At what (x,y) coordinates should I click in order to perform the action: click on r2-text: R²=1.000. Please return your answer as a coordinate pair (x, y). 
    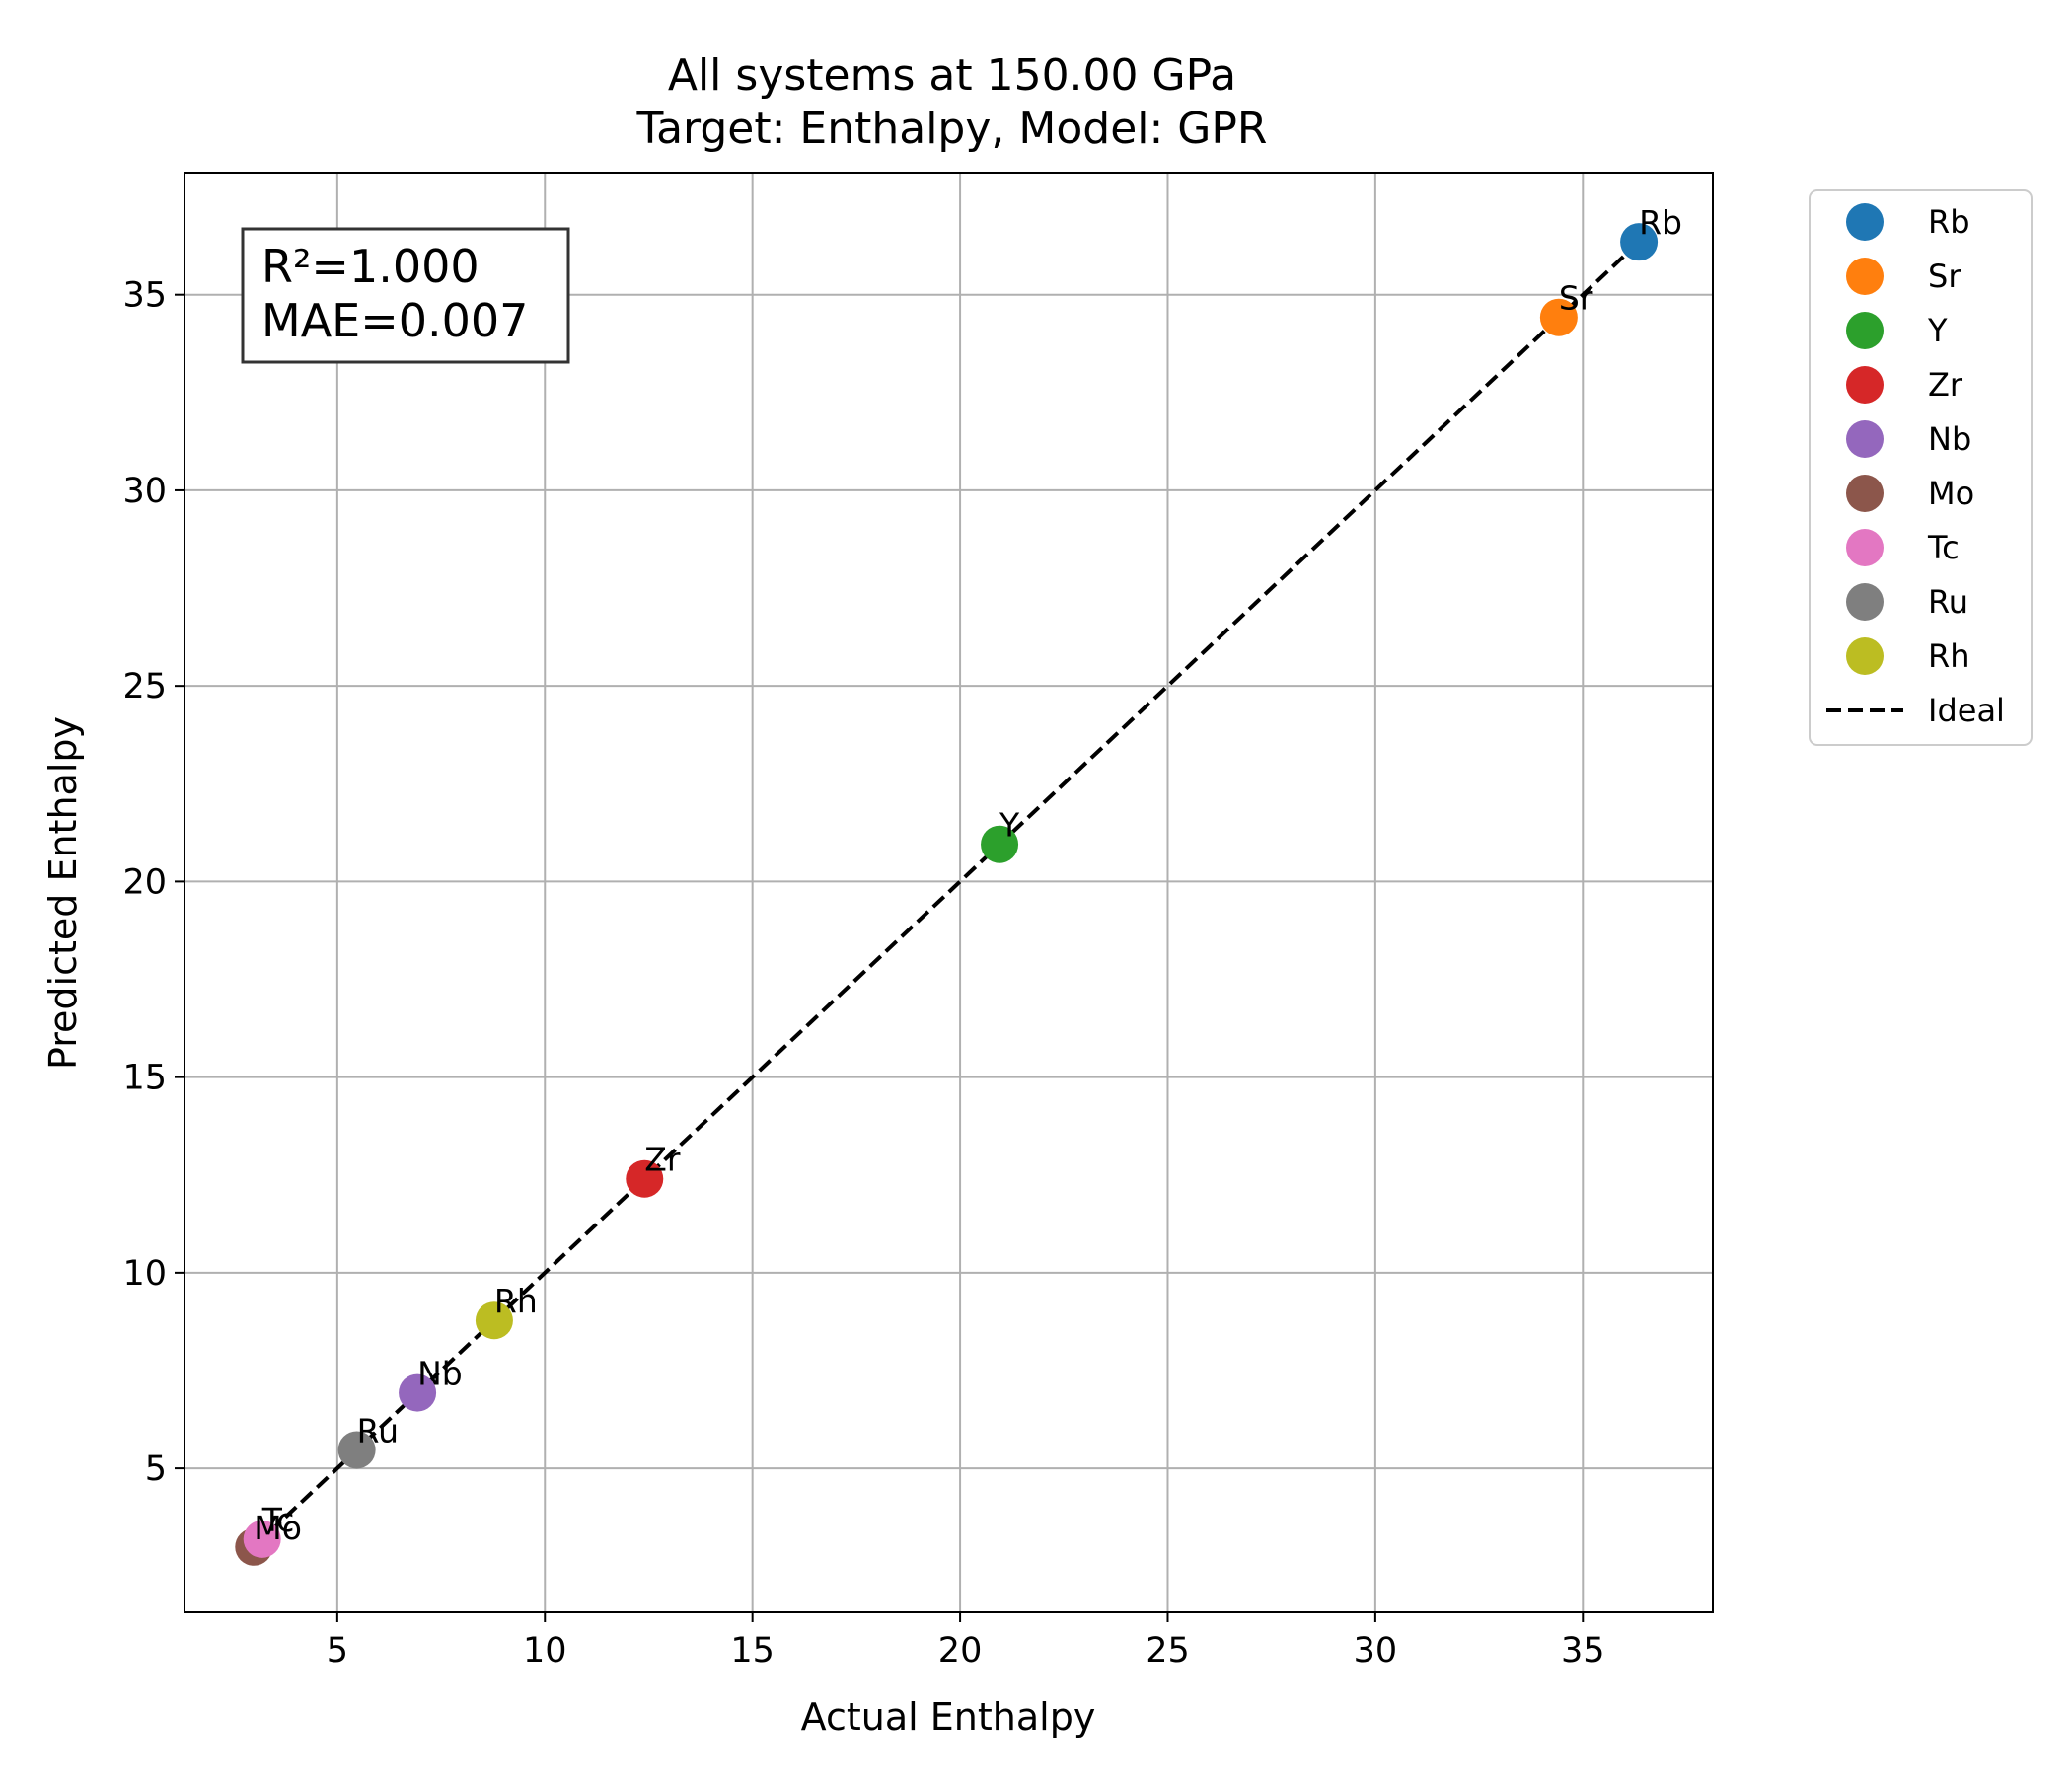
    Looking at the image, I should click on (370, 266).